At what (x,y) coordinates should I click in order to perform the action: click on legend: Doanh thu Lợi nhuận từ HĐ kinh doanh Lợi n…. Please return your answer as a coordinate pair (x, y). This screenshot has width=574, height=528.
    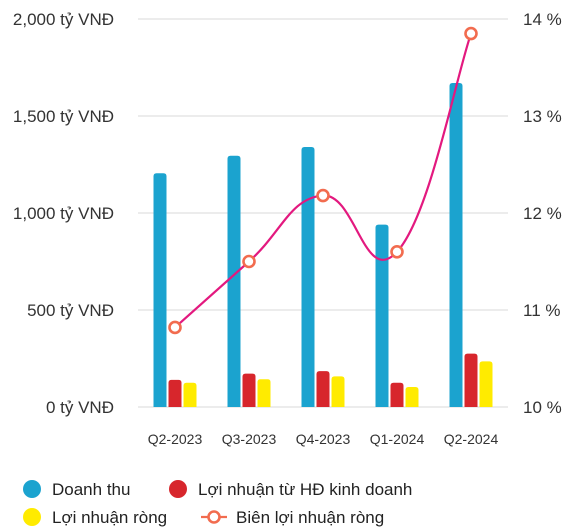
    Looking at the image, I should click on (217, 503).